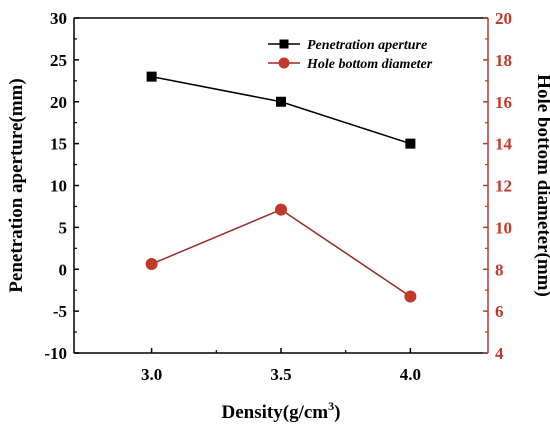 The image size is (550, 431). I want to click on series-line-hole-bottom-diameter, so click(281, 253).